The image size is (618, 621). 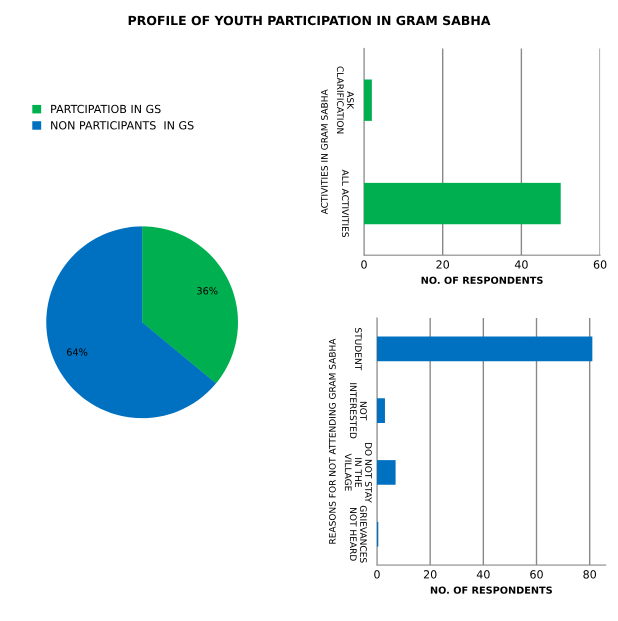 What do you see at coordinates (358, 410) in the screenshot?
I see `y-tick-label: NOT INTERESTED` at bounding box center [358, 410].